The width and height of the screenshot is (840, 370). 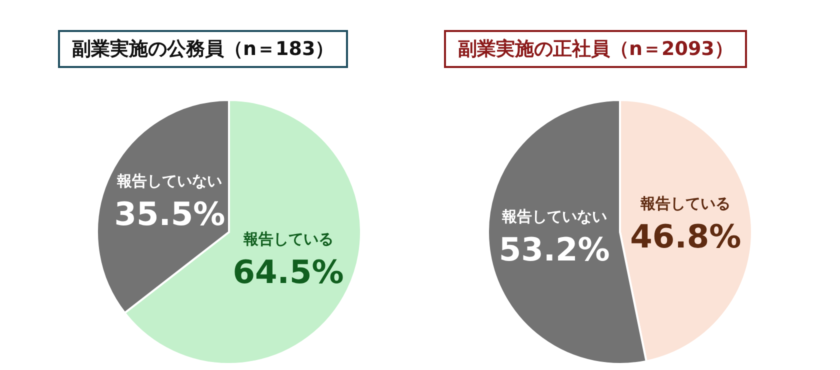 I want to click on data-label: 35.5%, so click(x=170, y=213).